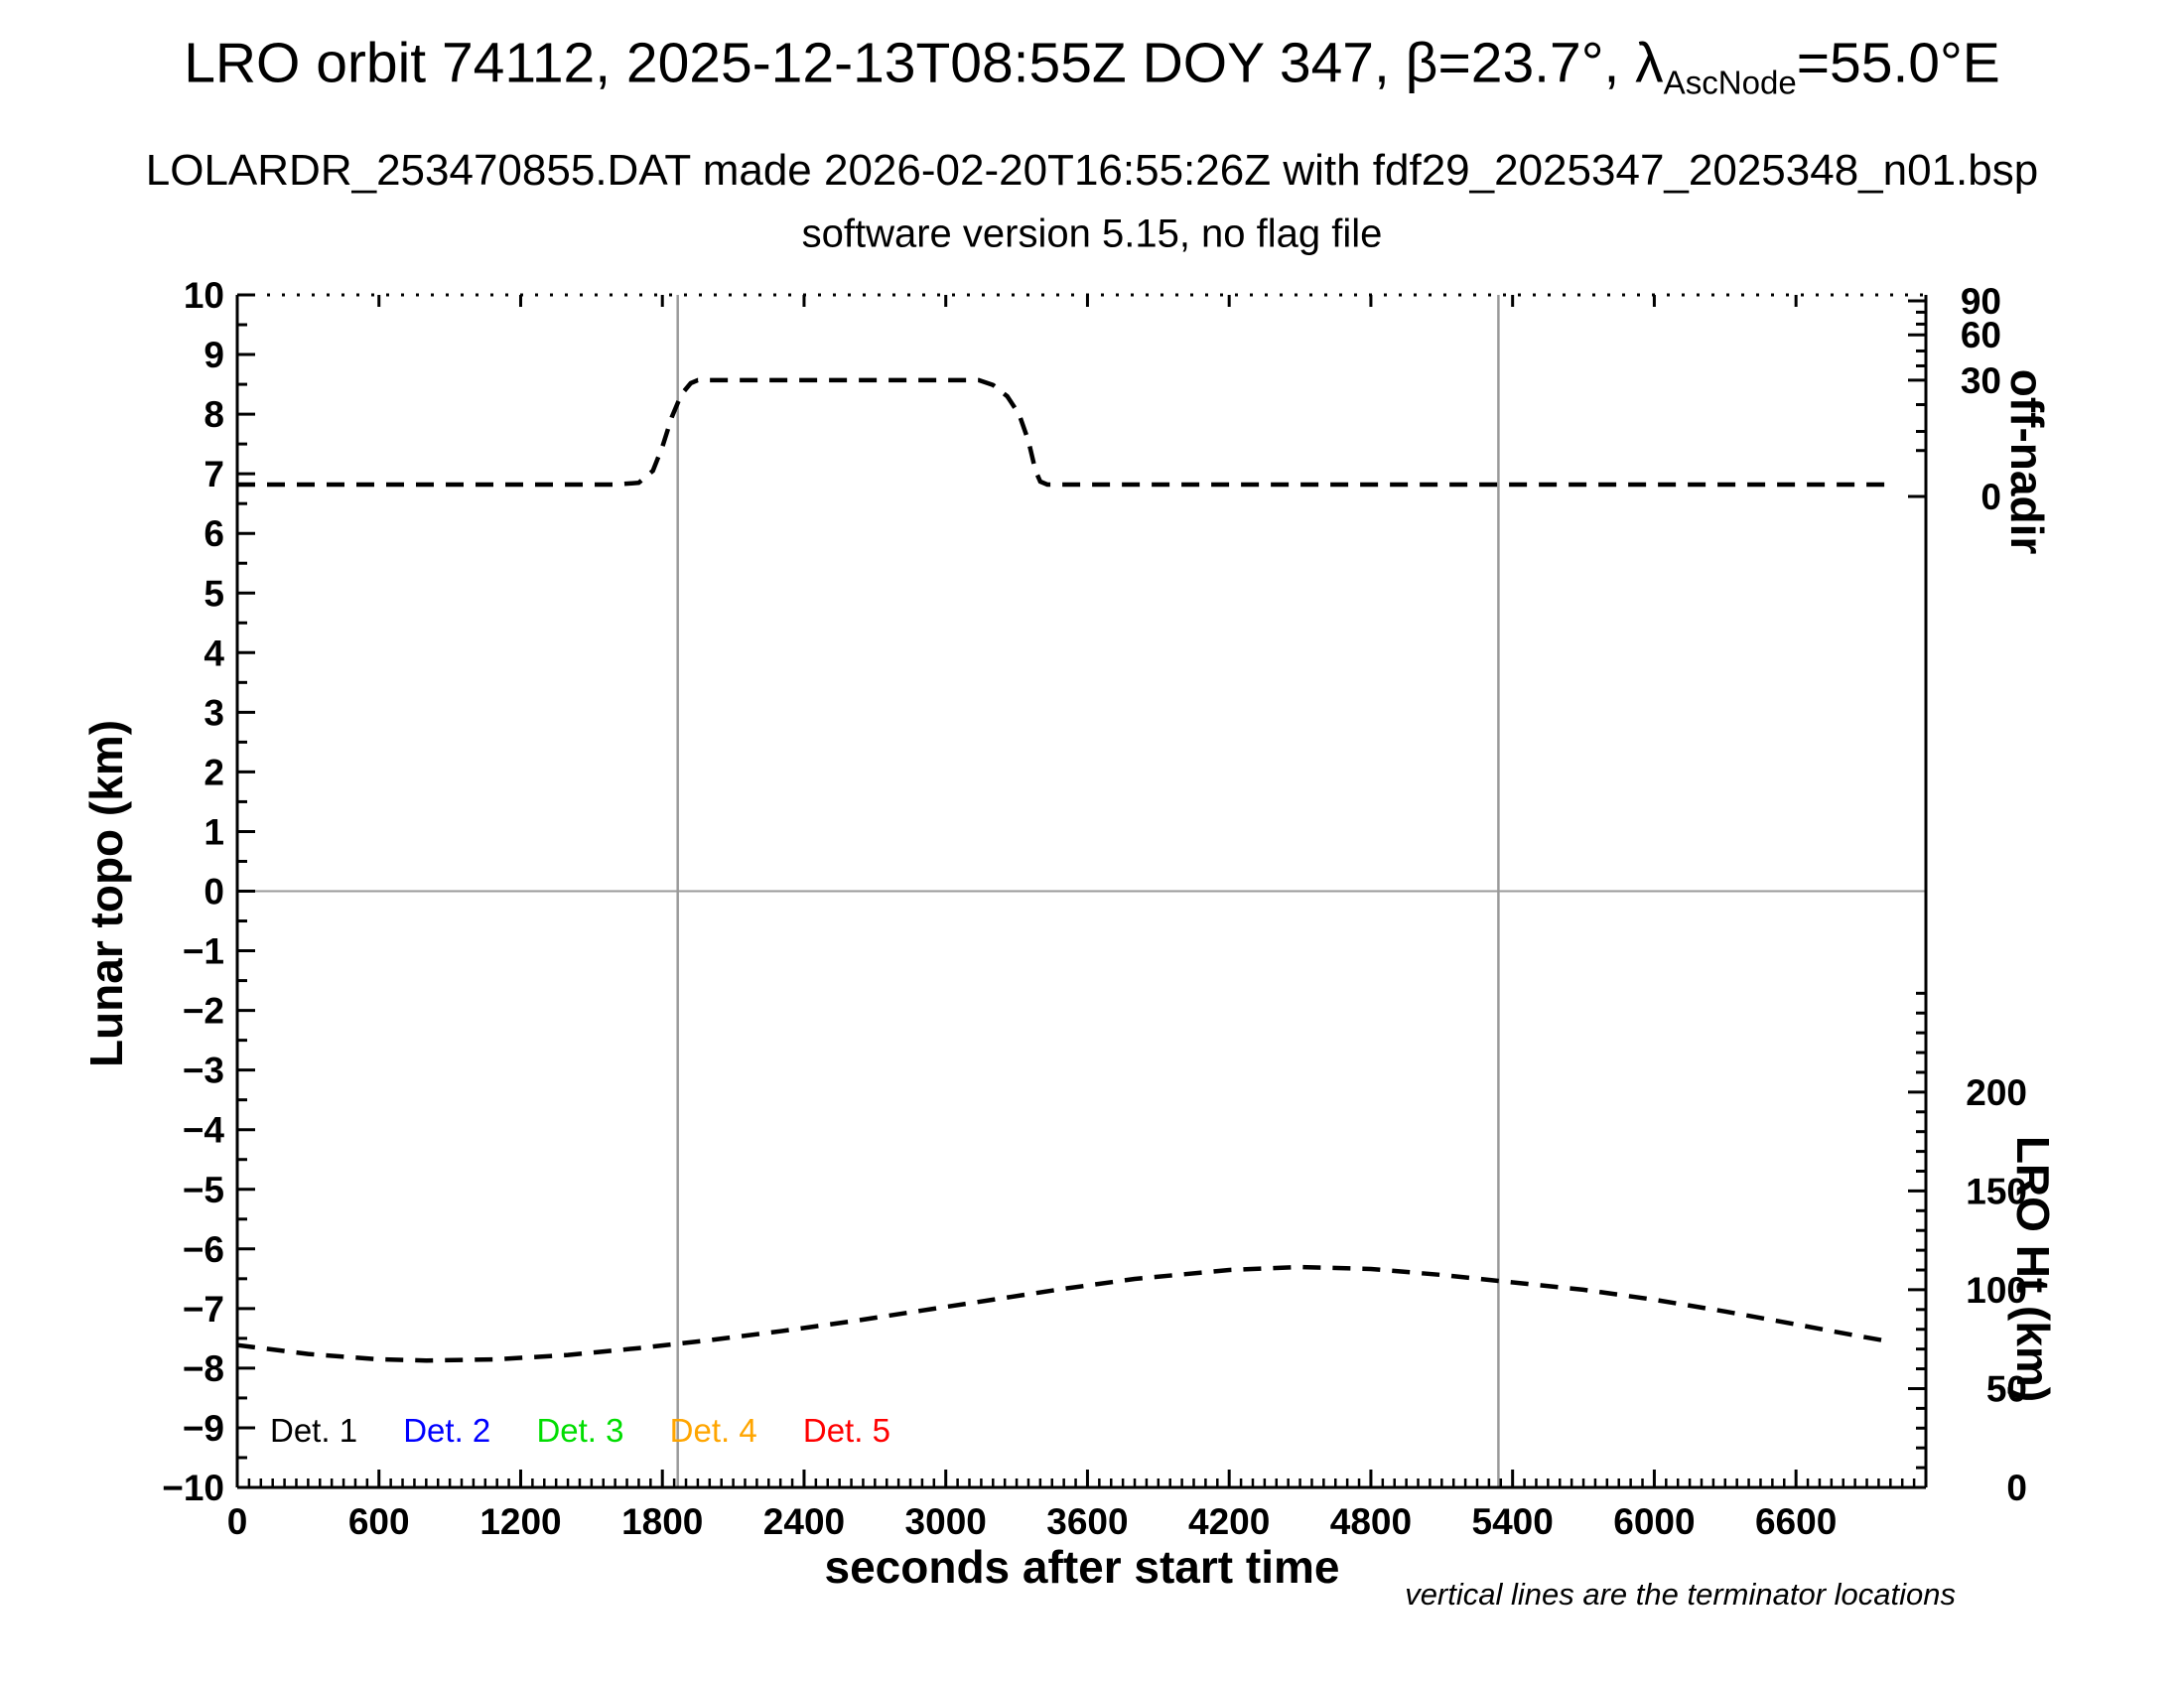 The height and width of the screenshot is (1688, 2184). What do you see at coordinates (1730, 83) in the screenshot?
I see `title-subscript: AscNode` at bounding box center [1730, 83].